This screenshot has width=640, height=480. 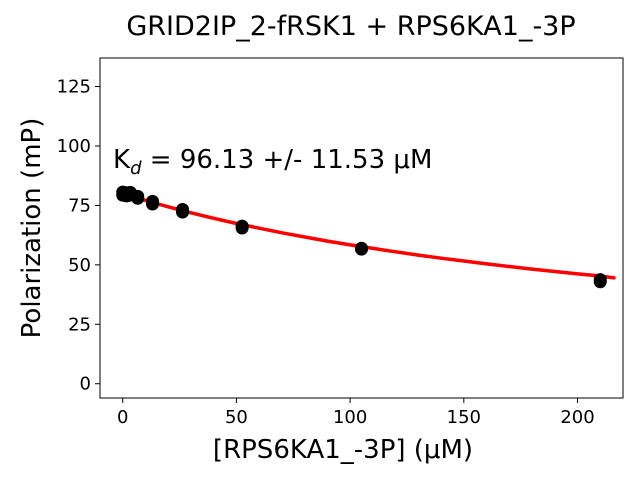 What do you see at coordinates (350, 26) in the screenshot?
I see `chart-title: GRID2IP_2-fRSK1 + RPS6KA1_-3P` at bounding box center [350, 26].